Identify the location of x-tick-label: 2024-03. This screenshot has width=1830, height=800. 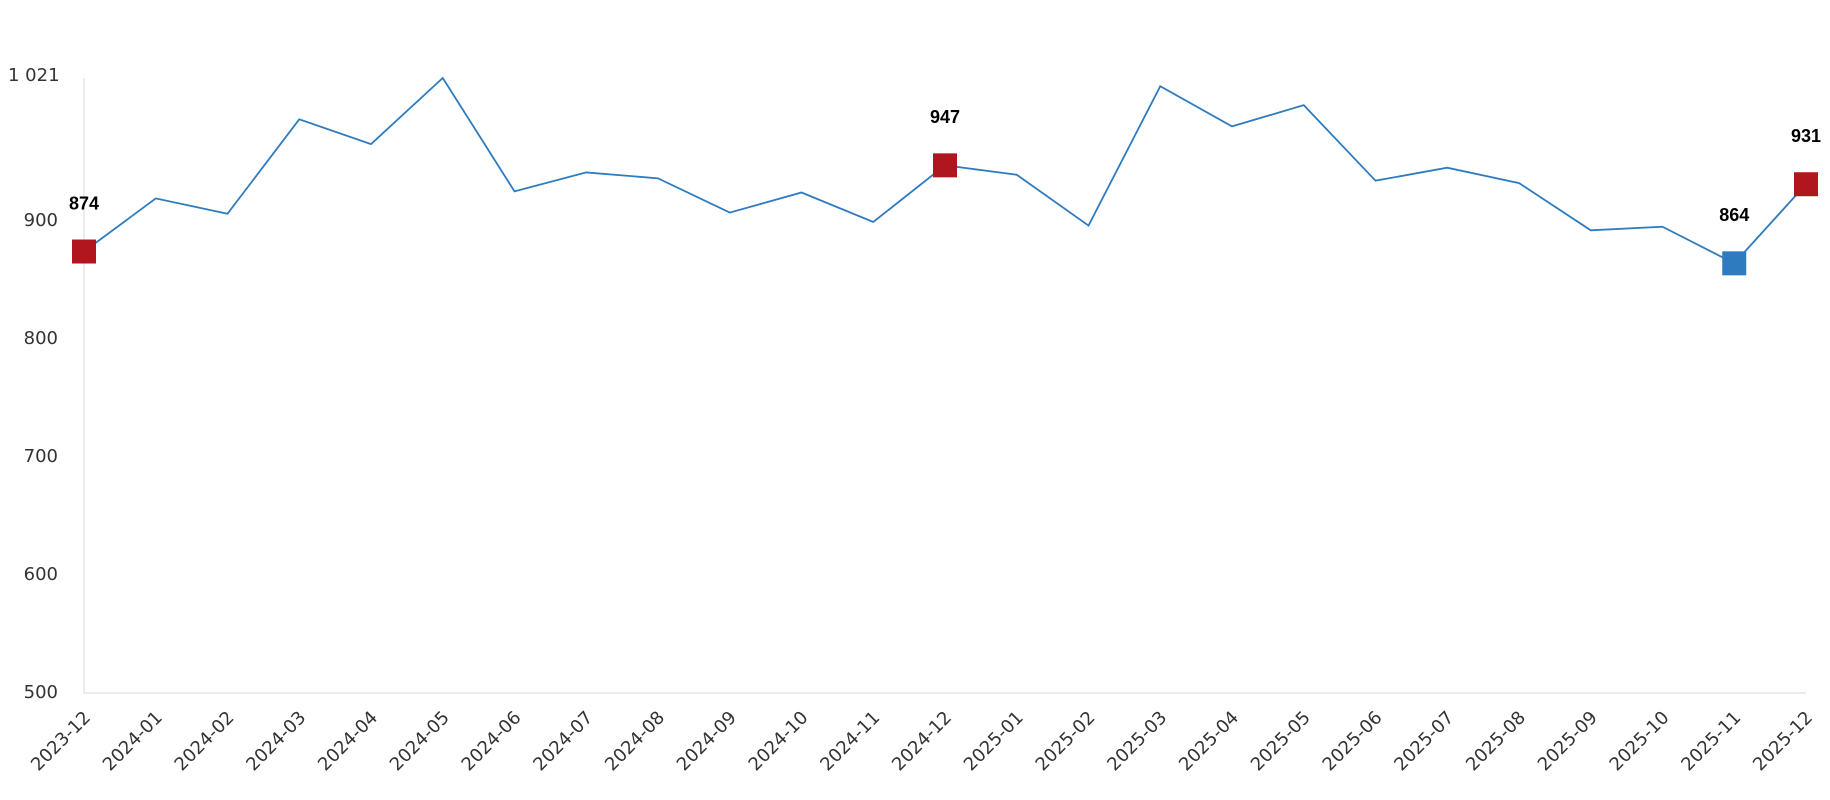
(276, 741).